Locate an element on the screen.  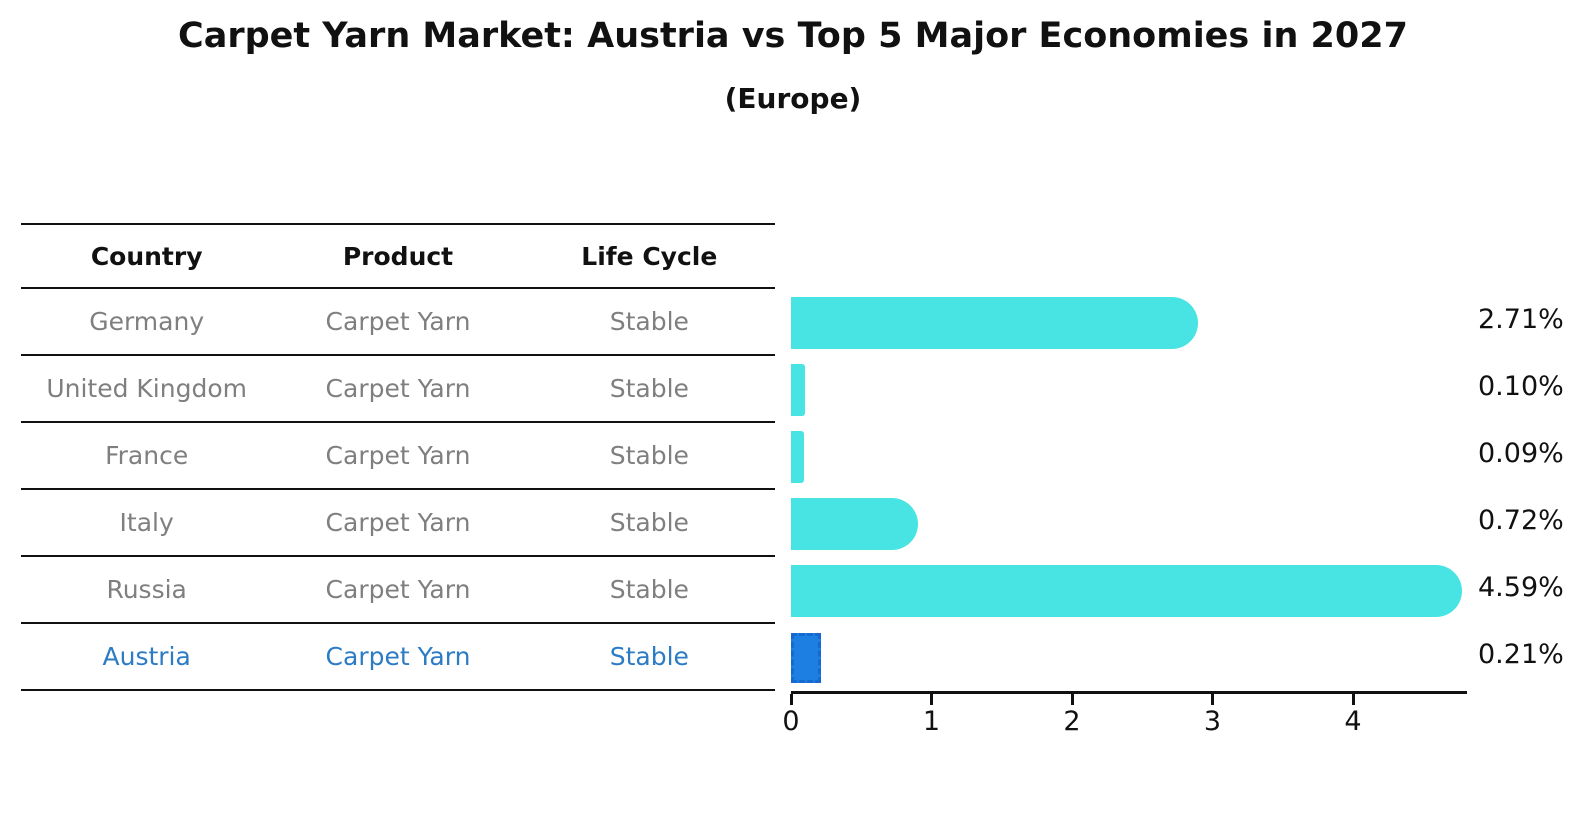
value-label-united-kingdom: 0.10% is located at coordinates (1521, 386).